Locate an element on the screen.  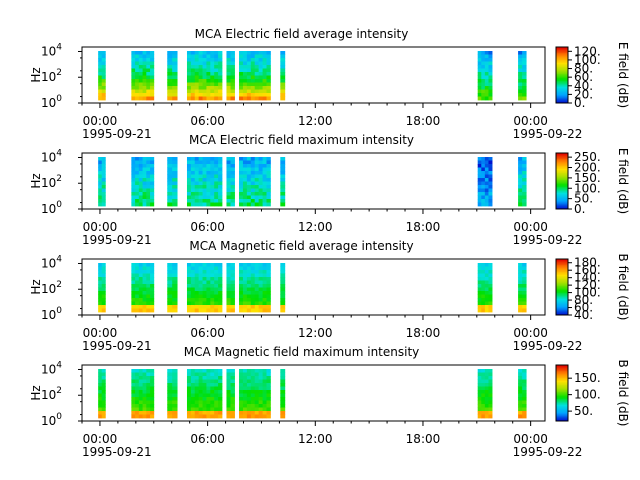
y-axis-label: Hz is located at coordinates (36, 74).